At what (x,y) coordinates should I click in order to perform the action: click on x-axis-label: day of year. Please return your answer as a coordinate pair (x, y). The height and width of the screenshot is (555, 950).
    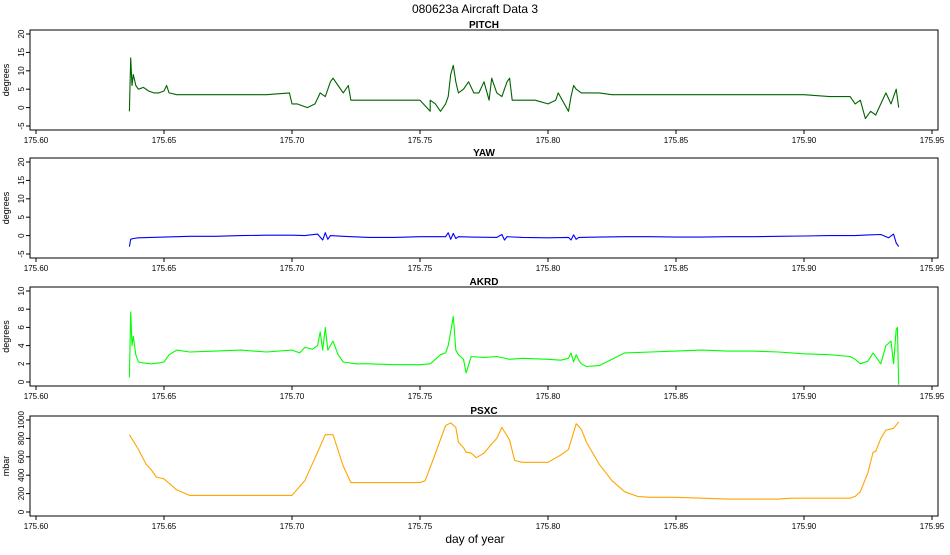
    Looking at the image, I should click on (474, 539).